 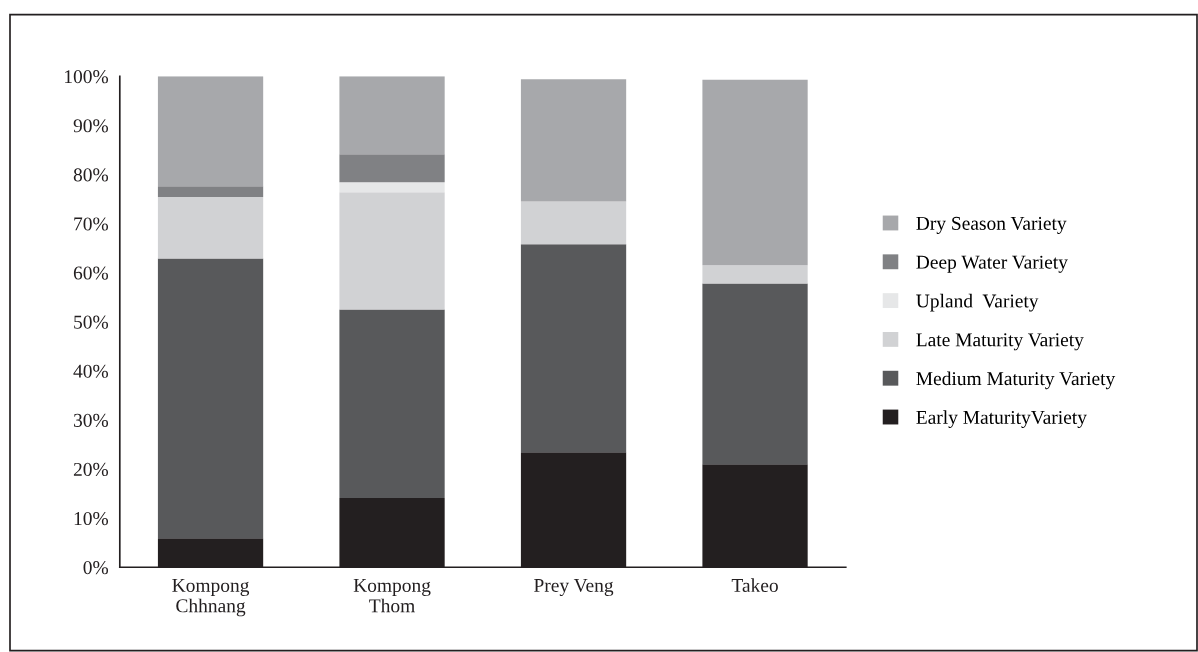 What do you see at coordinates (1016, 380) in the screenshot?
I see `legend-label: Medium Maturity Variety` at bounding box center [1016, 380].